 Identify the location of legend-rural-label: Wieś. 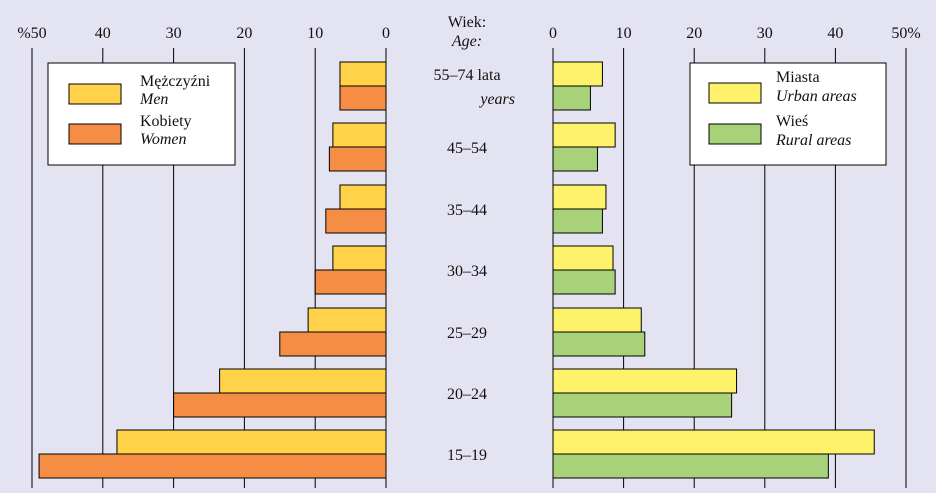
(792, 121).